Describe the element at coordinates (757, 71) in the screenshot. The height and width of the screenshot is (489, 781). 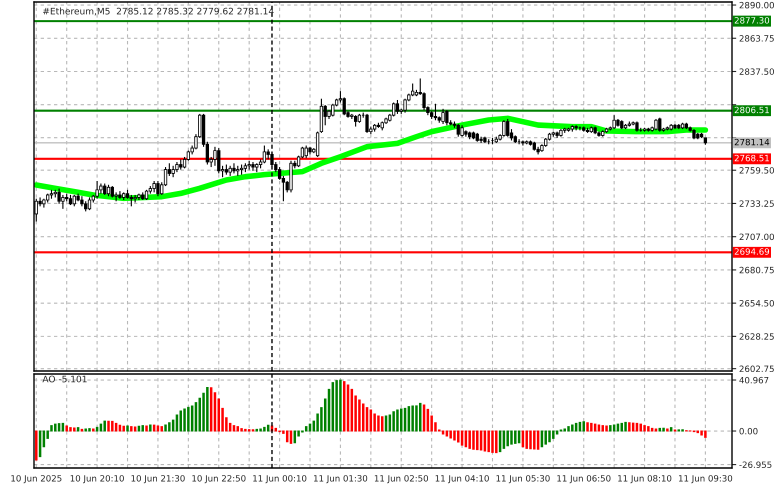
I see `y-tick-label: 2837.50` at that location.